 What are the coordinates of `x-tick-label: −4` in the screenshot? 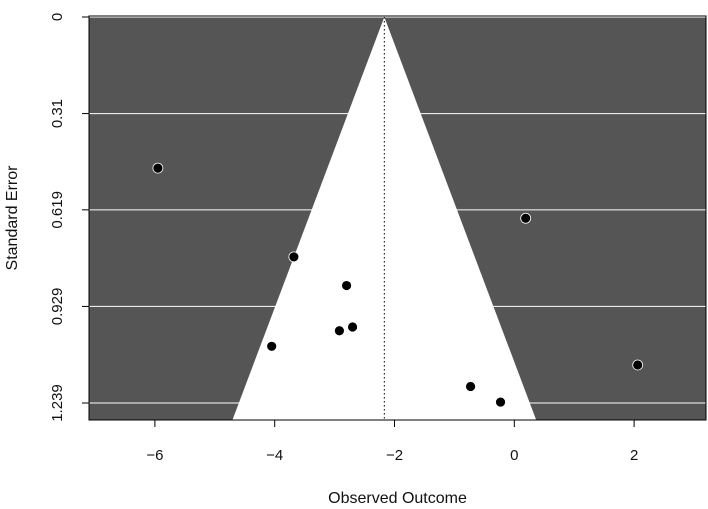 It's located at (274, 455).